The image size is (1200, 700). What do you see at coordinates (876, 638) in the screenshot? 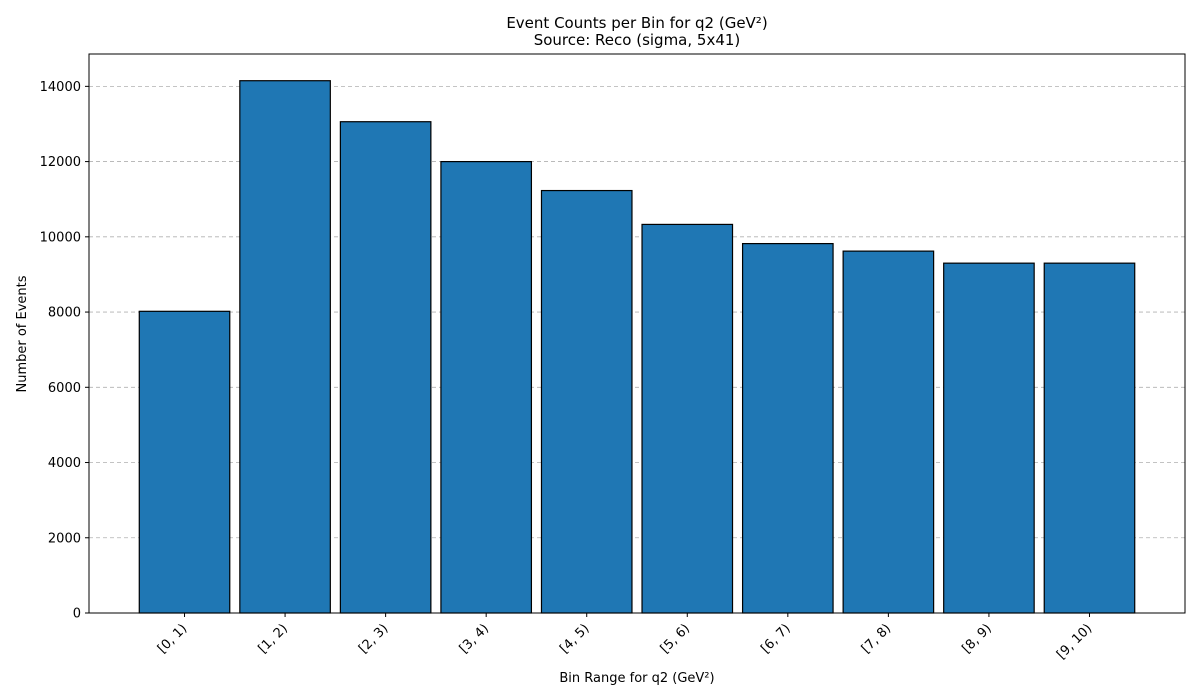
I see `x-tick-label: [7, 8)` at bounding box center [876, 638].